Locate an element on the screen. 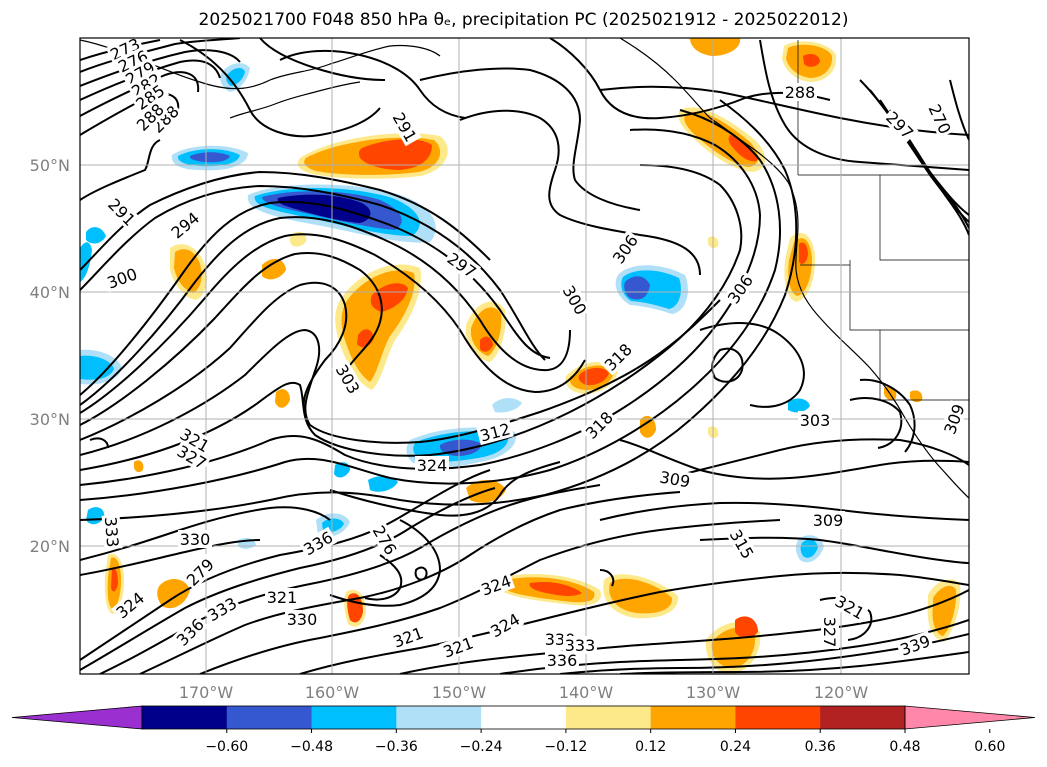  contour-label: 327 is located at coordinates (829, 632).